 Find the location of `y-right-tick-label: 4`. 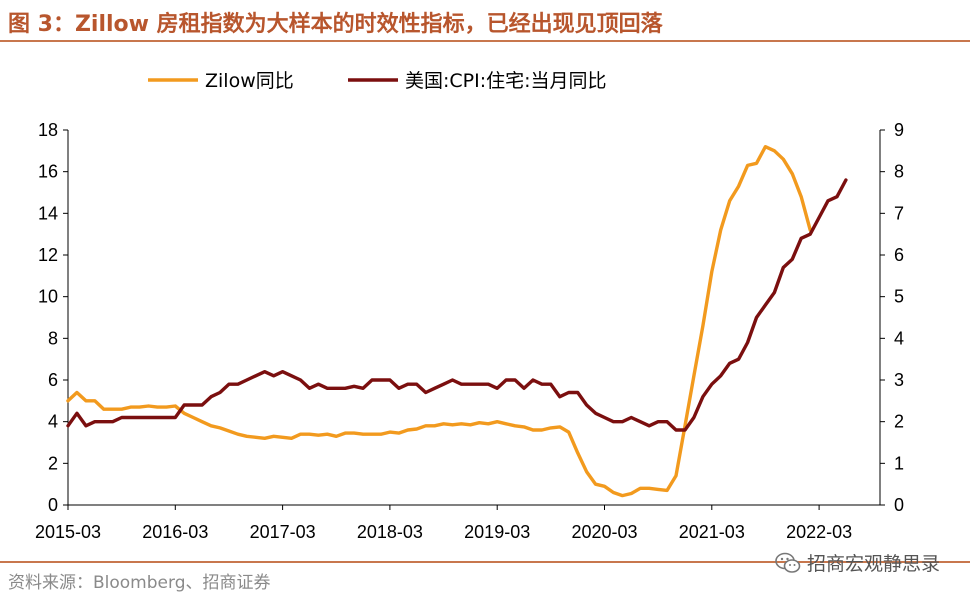

y-right-tick-label: 4 is located at coordinates (899, 338).